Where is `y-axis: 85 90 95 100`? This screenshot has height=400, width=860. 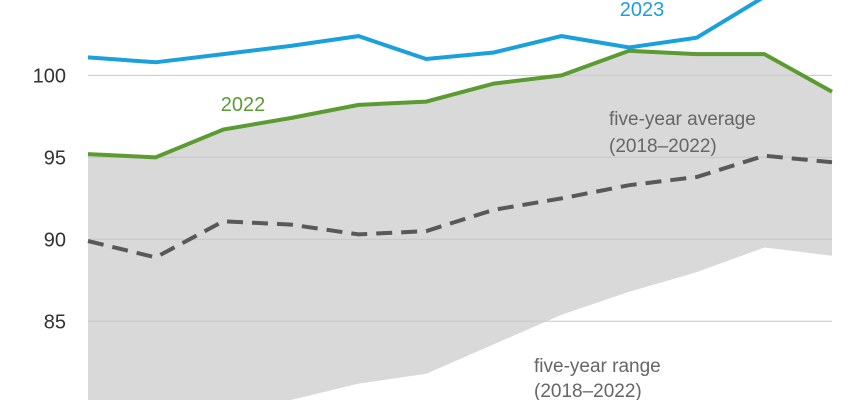
y-axis: 85 90 95 100 is located at coordinates (49, 199).